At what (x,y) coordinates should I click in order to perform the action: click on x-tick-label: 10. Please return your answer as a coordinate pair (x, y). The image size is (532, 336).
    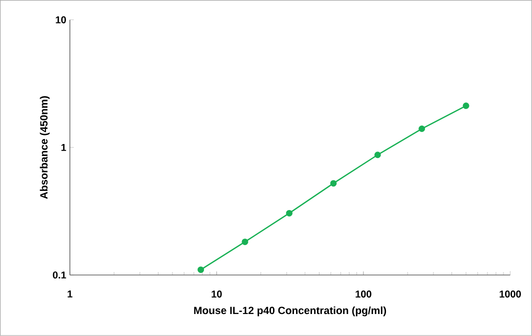
    Looking at the image, I should click on (217, 294).